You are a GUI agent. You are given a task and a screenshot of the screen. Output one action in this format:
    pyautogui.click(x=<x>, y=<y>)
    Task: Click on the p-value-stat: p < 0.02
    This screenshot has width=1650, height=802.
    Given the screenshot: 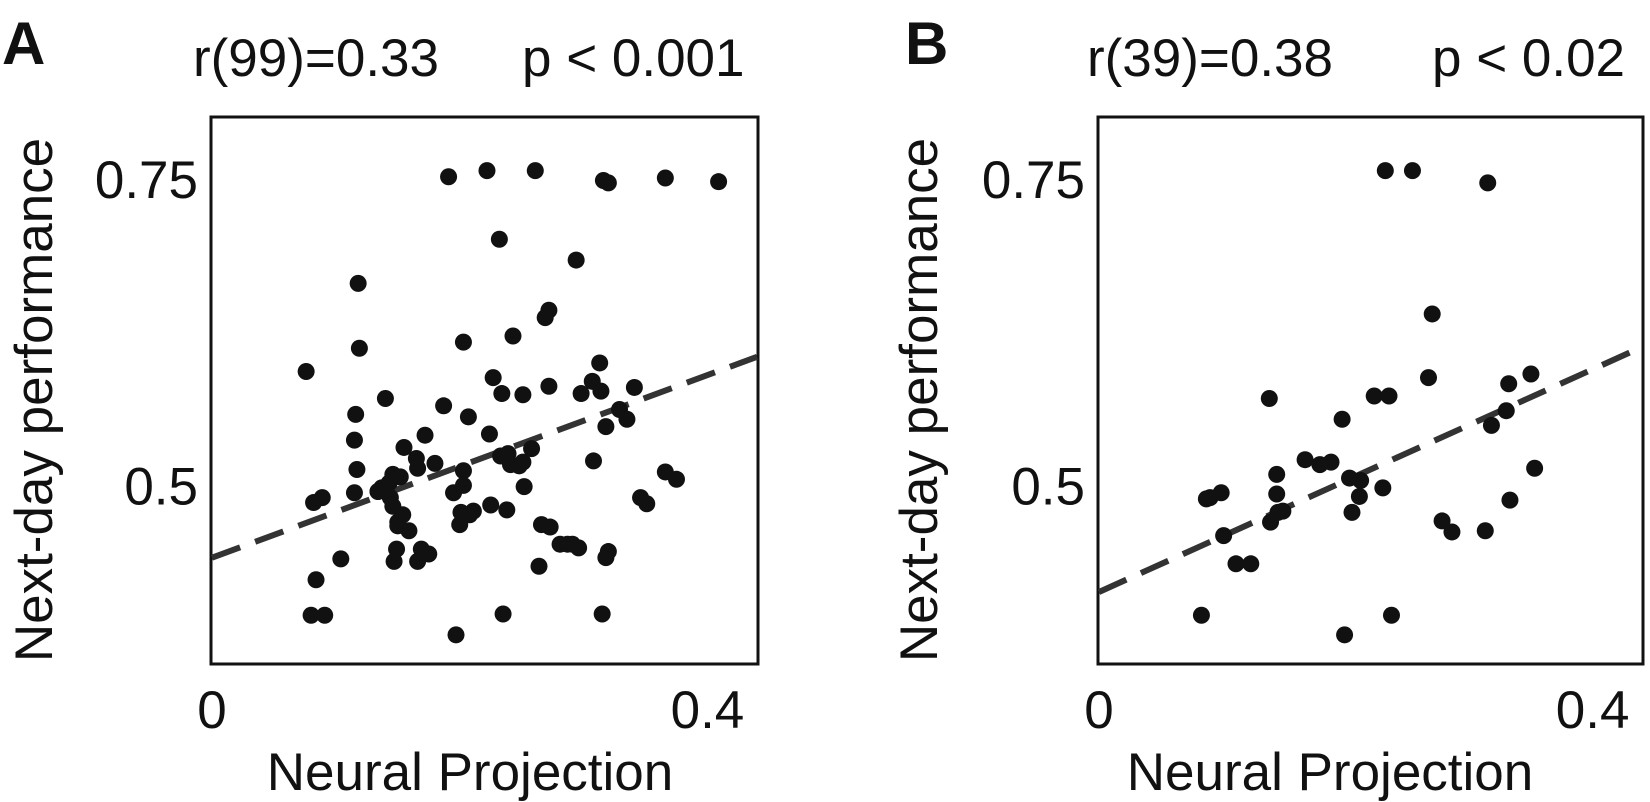 What is the action you would take?
    pyautogui.click(x=1528, y=58)
    